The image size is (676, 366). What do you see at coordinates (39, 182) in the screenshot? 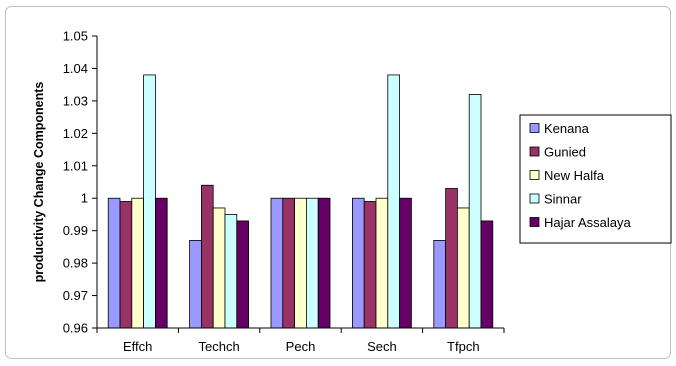
I see `y-axis-title: productivity Change Components` at bounding box center [39, 182].